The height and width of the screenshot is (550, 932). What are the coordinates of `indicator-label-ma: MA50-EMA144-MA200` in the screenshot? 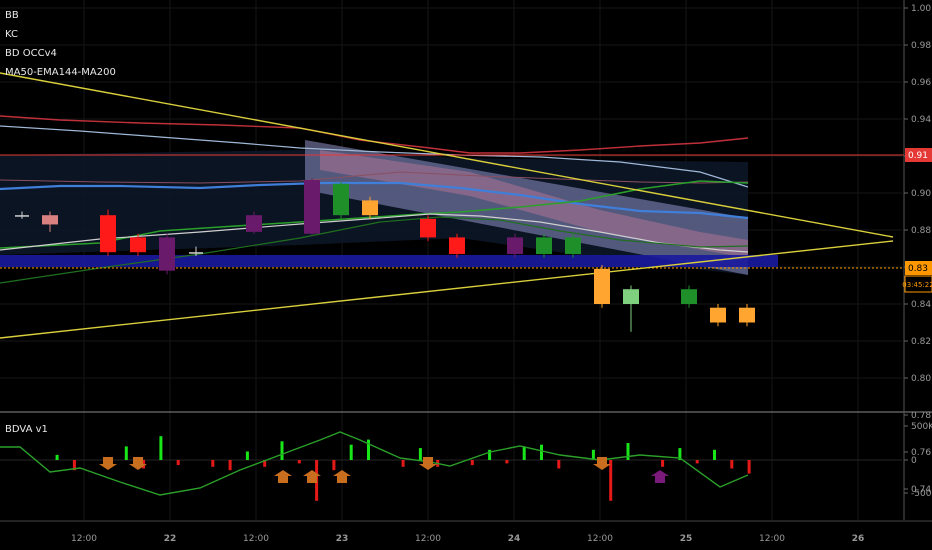 It's located at (60, 72).